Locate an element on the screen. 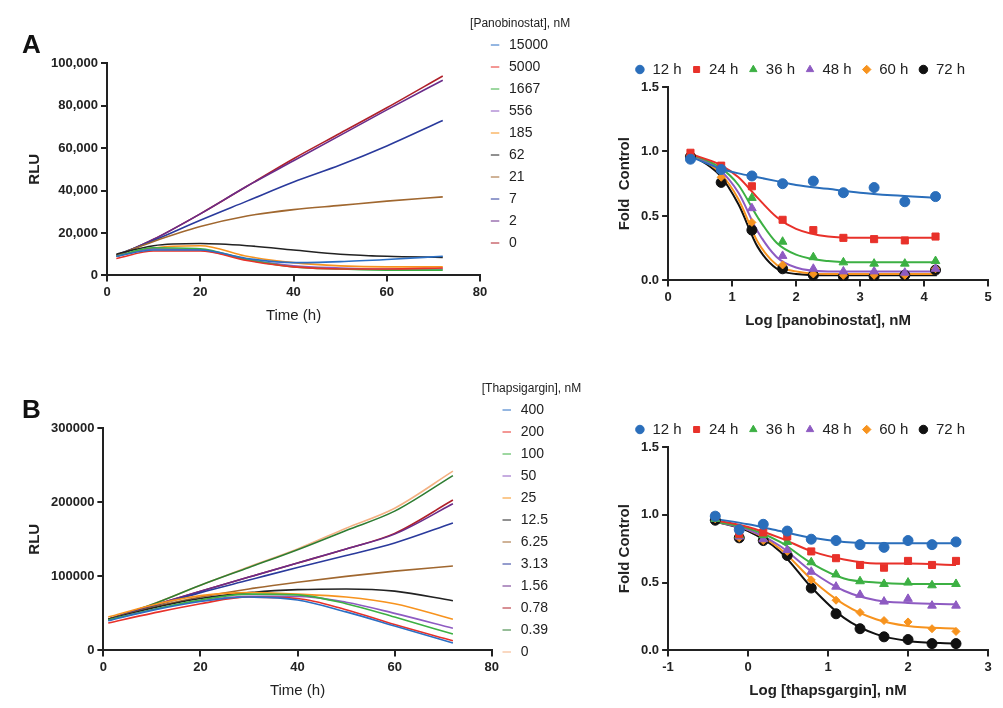  legend-label: 62 is located at coordinates (517, 153).